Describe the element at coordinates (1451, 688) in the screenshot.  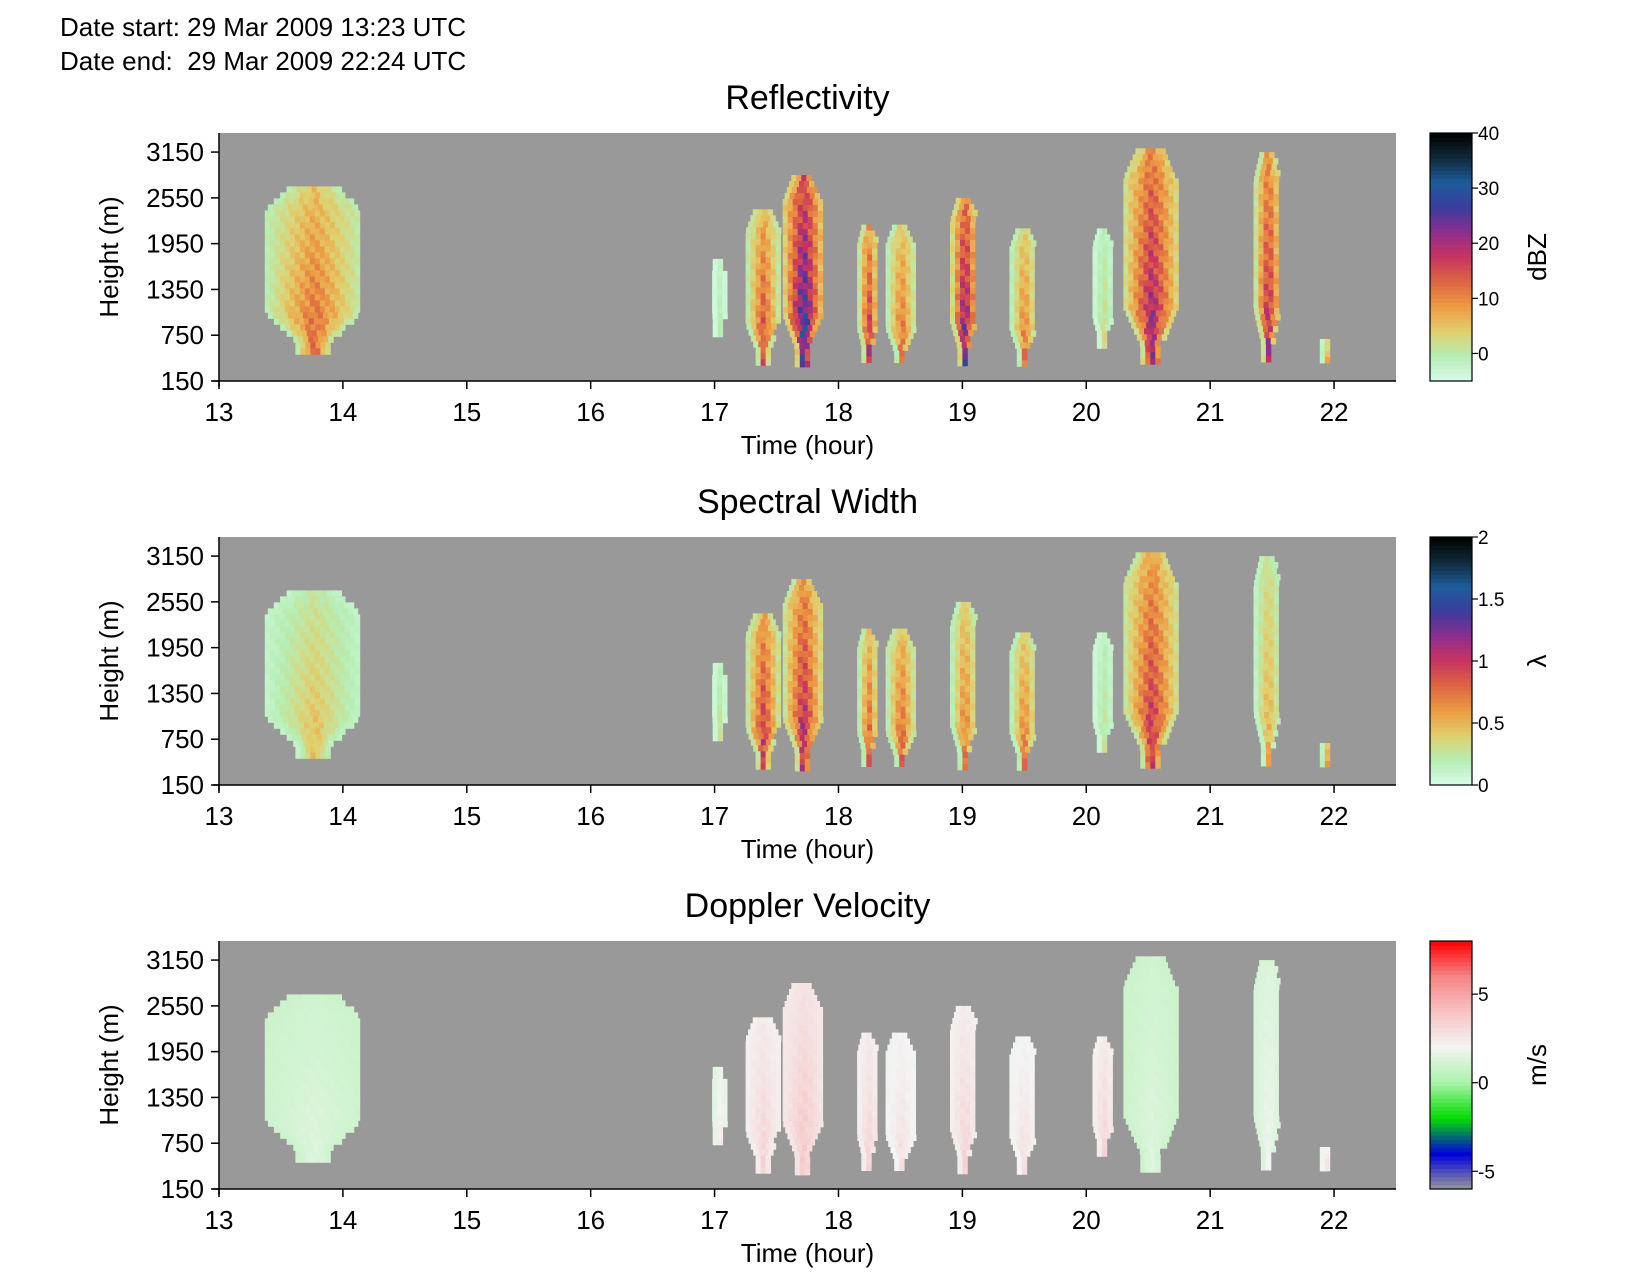
I see `colorbar-cell` at that location.